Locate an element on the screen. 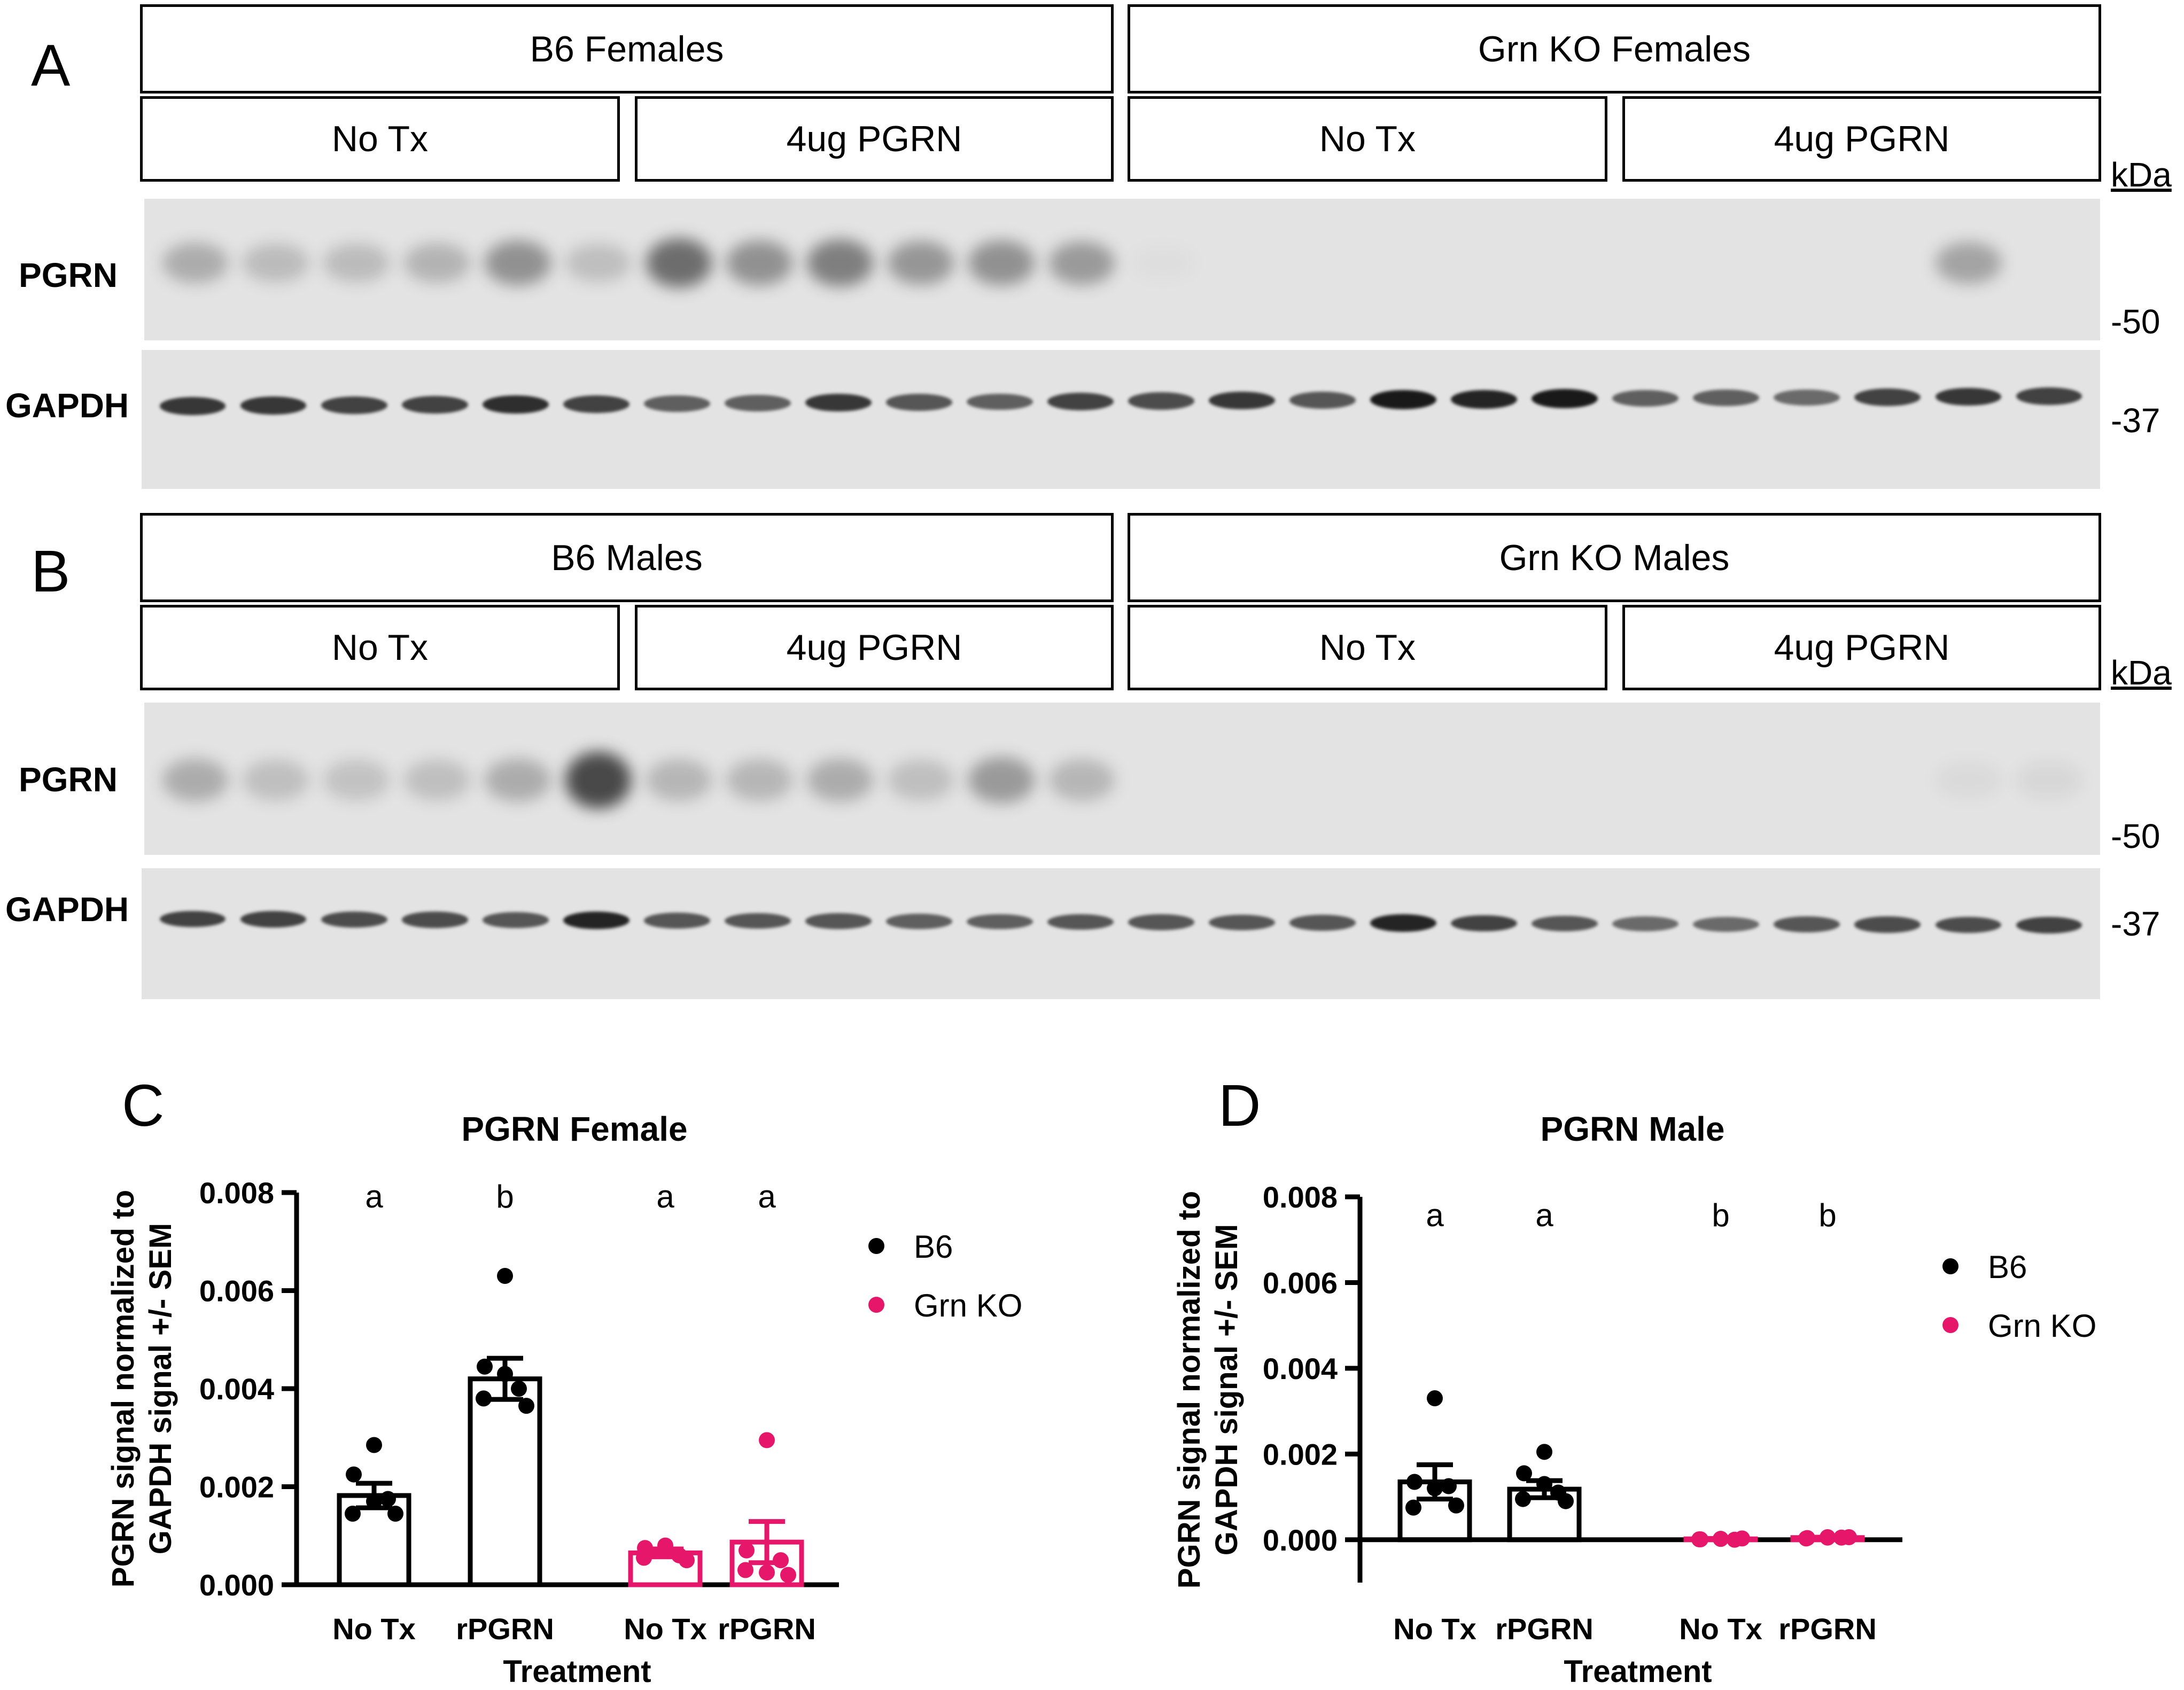 The image size is (2184, 1690). panel-b-sub-1: No Tx is located at coordinates (380, 647).